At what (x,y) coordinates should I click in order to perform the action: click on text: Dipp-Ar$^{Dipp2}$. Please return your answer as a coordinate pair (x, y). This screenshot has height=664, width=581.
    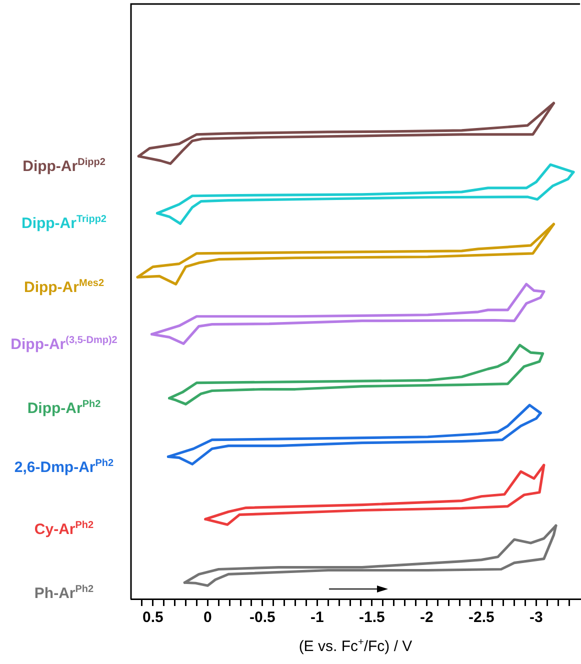
    Looking at the image, I should click on (64, 166).